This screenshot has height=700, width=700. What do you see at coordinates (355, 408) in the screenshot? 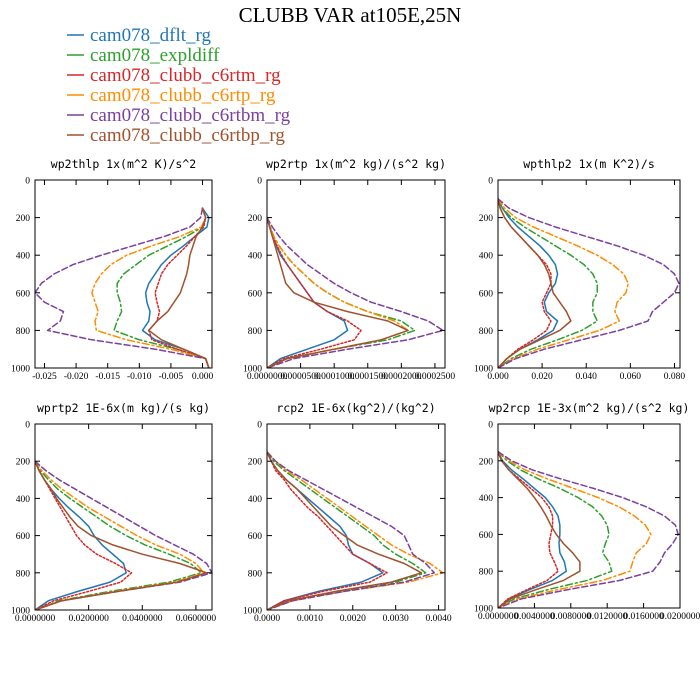
I see `panel-title: rcp2 1E-6x(kg^2)/(kg^2)` at bounding box center [355, 408].